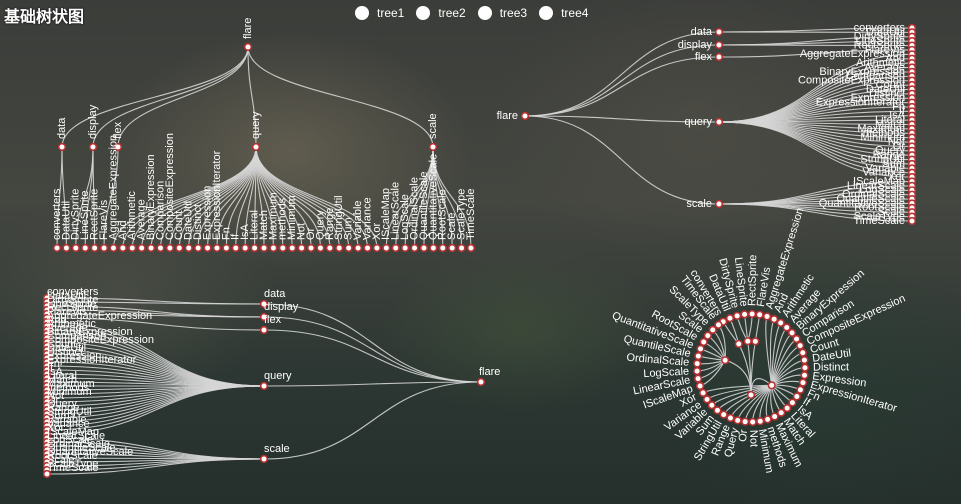  Describe the element at coordinates (273, 248) in the screenshot. I see `tree-node-maximum` at that location.